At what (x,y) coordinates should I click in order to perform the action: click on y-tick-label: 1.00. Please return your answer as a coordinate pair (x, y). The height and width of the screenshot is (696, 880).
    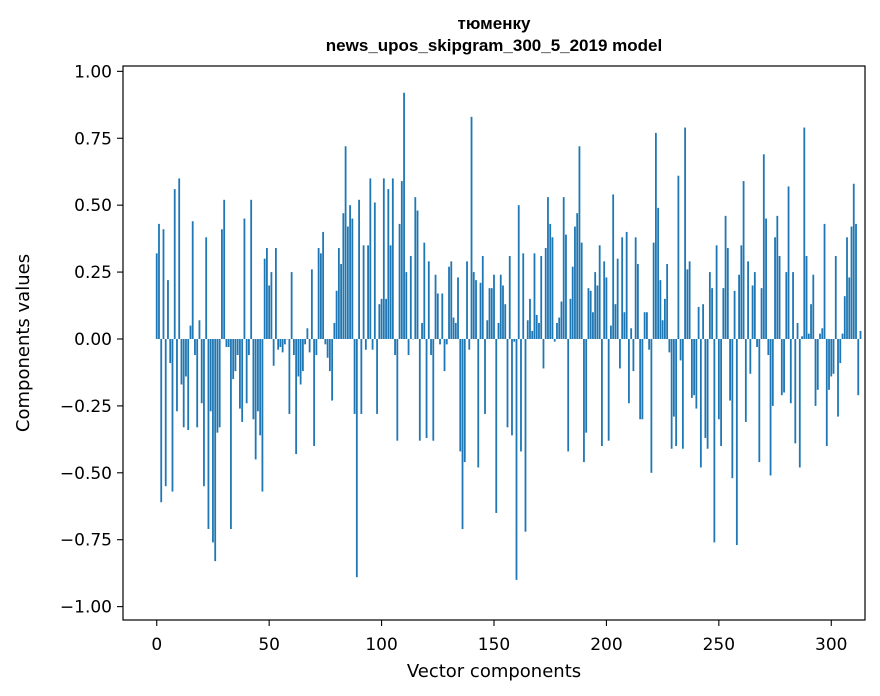
    Looking at the image, I should click on (93, 72).